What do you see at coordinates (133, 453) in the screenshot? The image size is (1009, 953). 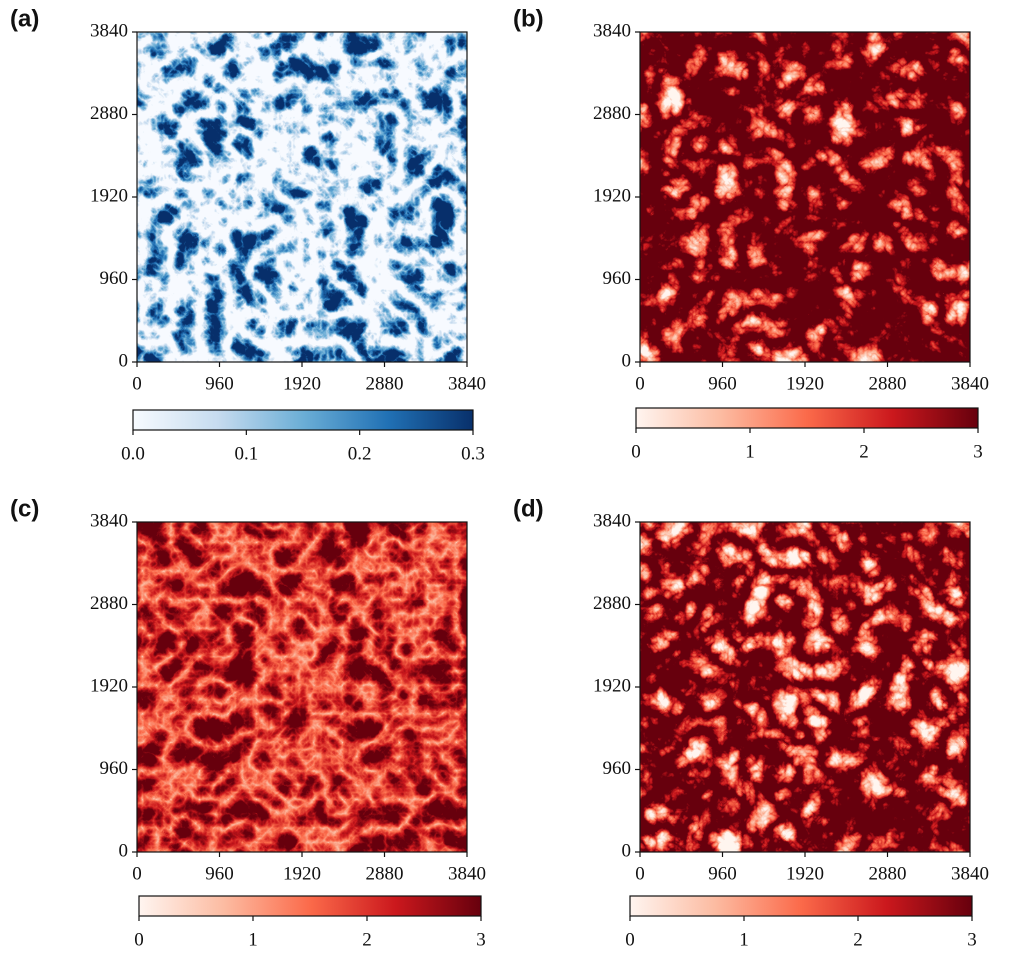 I see `colorbar-tick-label: 0.0` at bounding box center [133, 453].